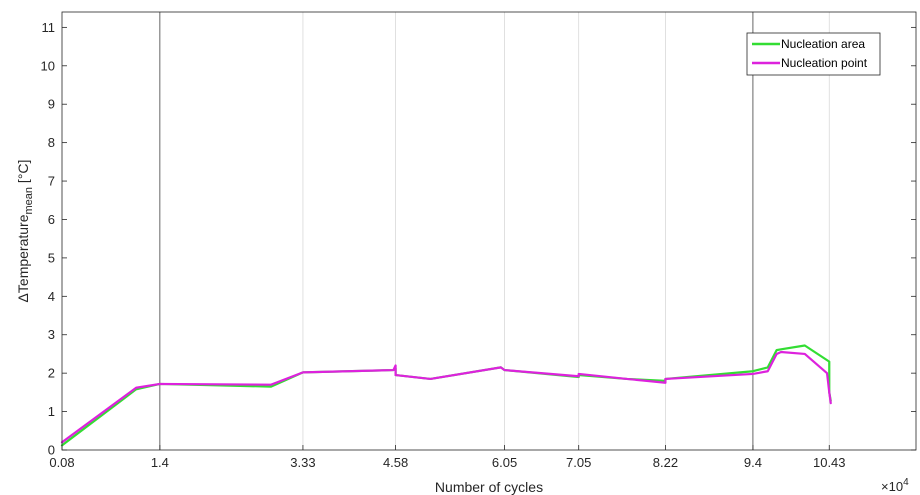  What do you see at coordinates (61, 462) in the screenshot?
I see `x-tick-label: 0.08` at bounding box center [61, 462].